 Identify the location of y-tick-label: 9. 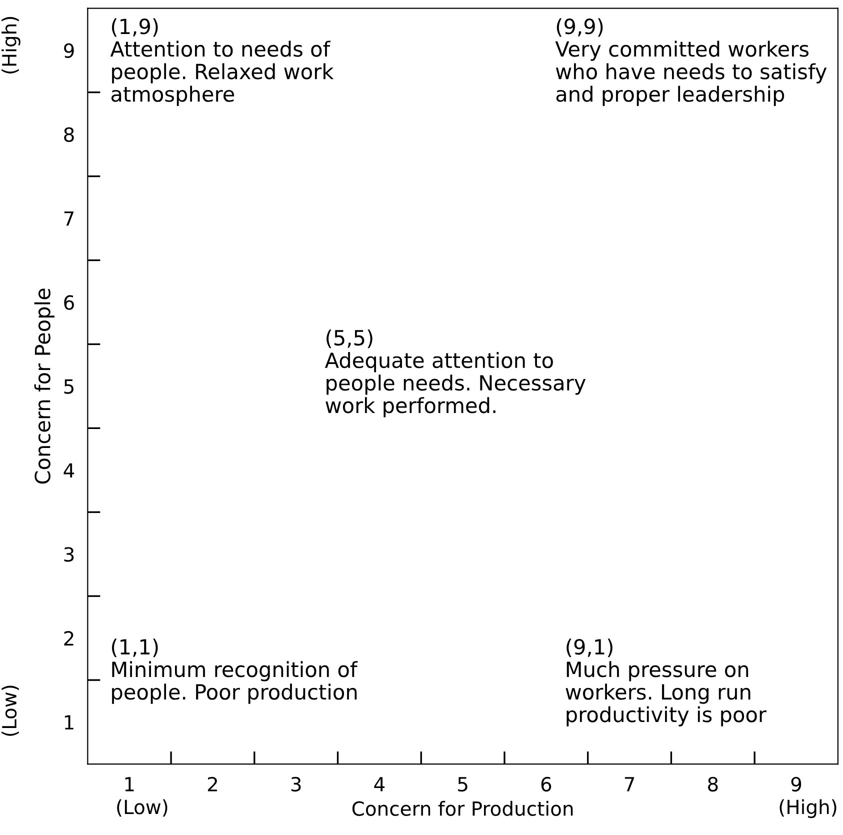
(69, 50).